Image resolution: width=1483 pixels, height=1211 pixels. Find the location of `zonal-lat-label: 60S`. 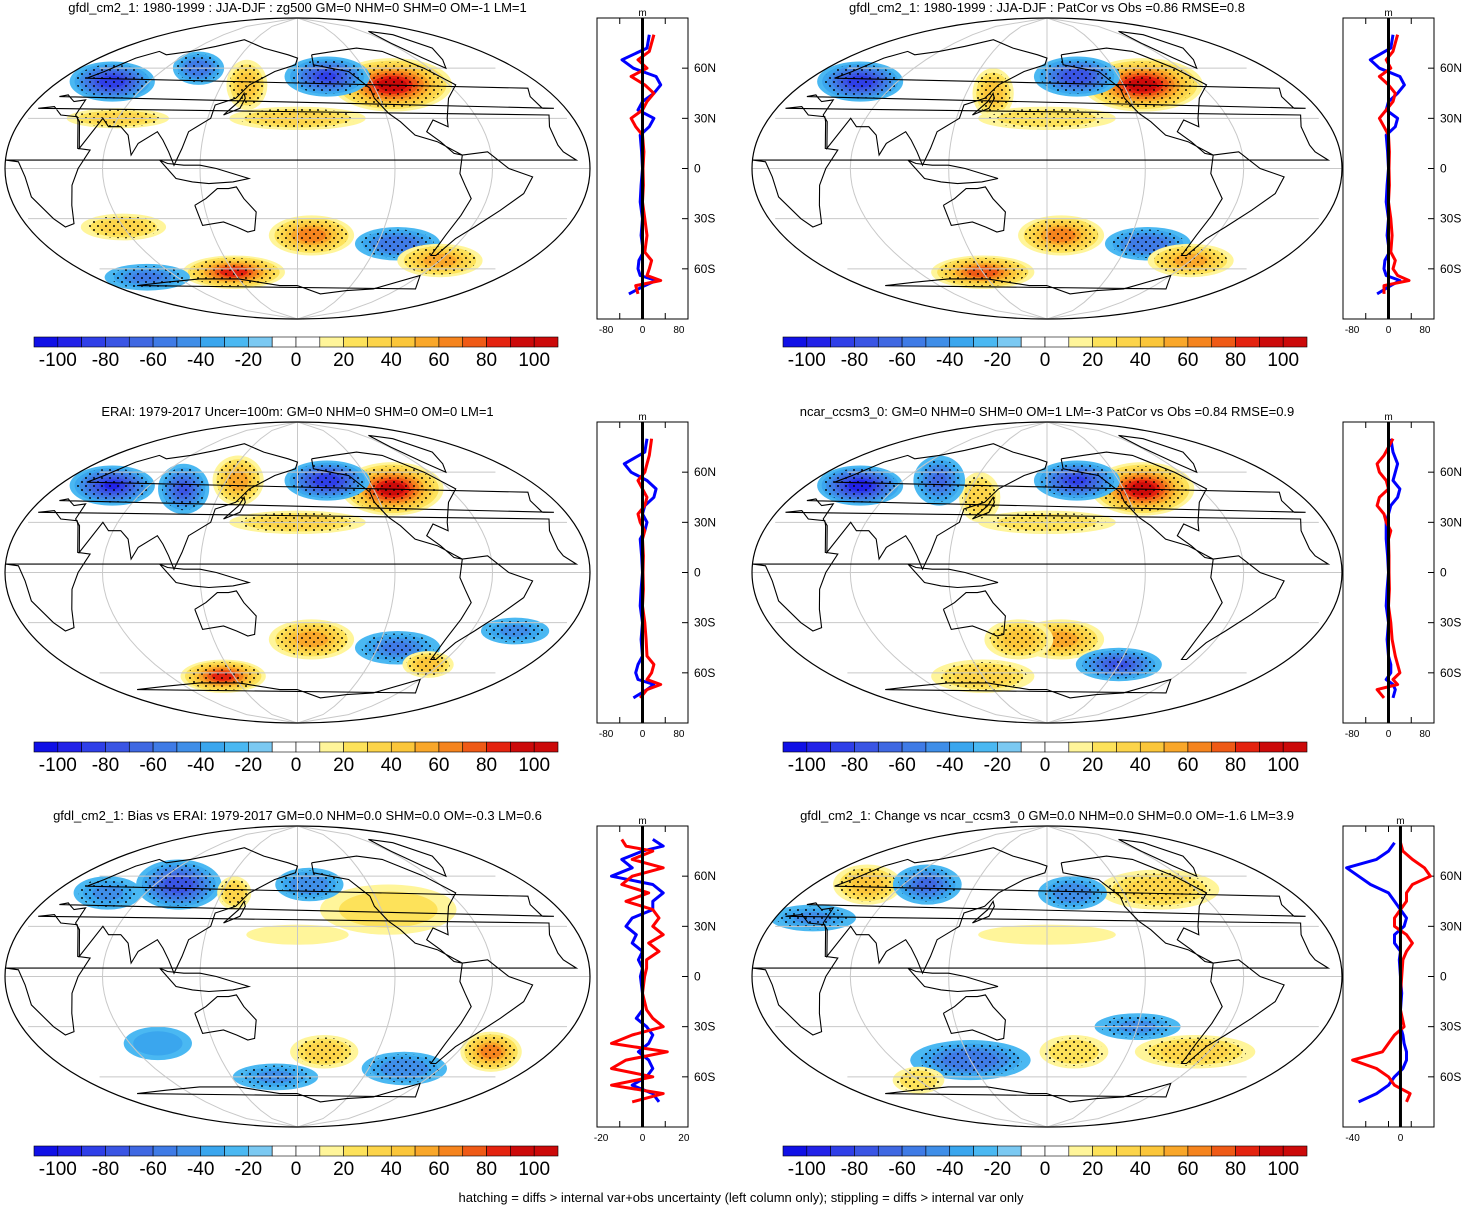

zonal-lat-label: 60S is located at coordinates (704, 673).